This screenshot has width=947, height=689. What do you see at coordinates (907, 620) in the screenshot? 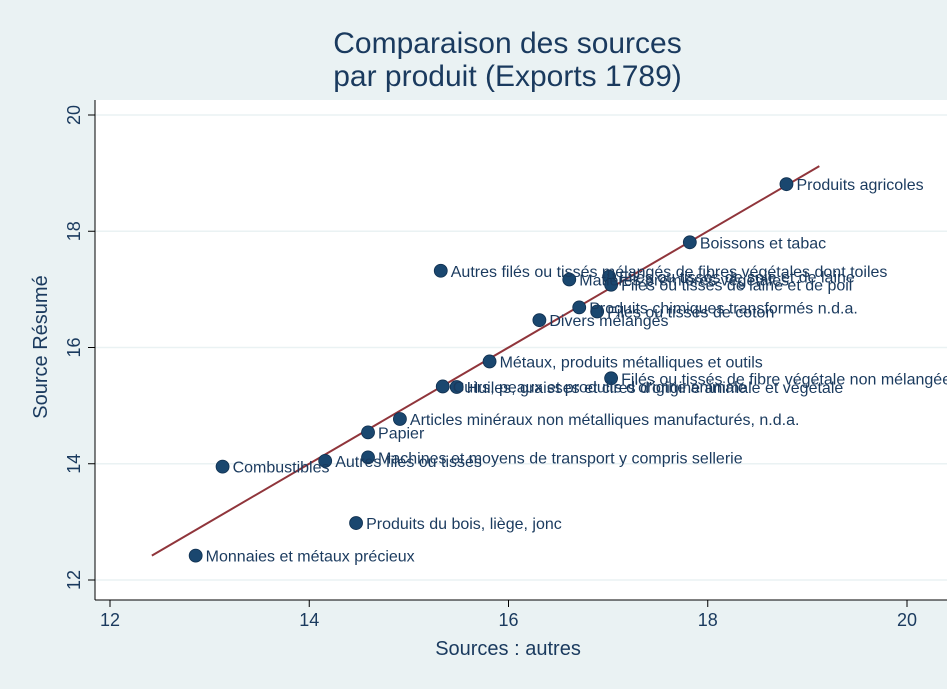
I see `x-tick-label: 20` at bounding box center [907, 620].